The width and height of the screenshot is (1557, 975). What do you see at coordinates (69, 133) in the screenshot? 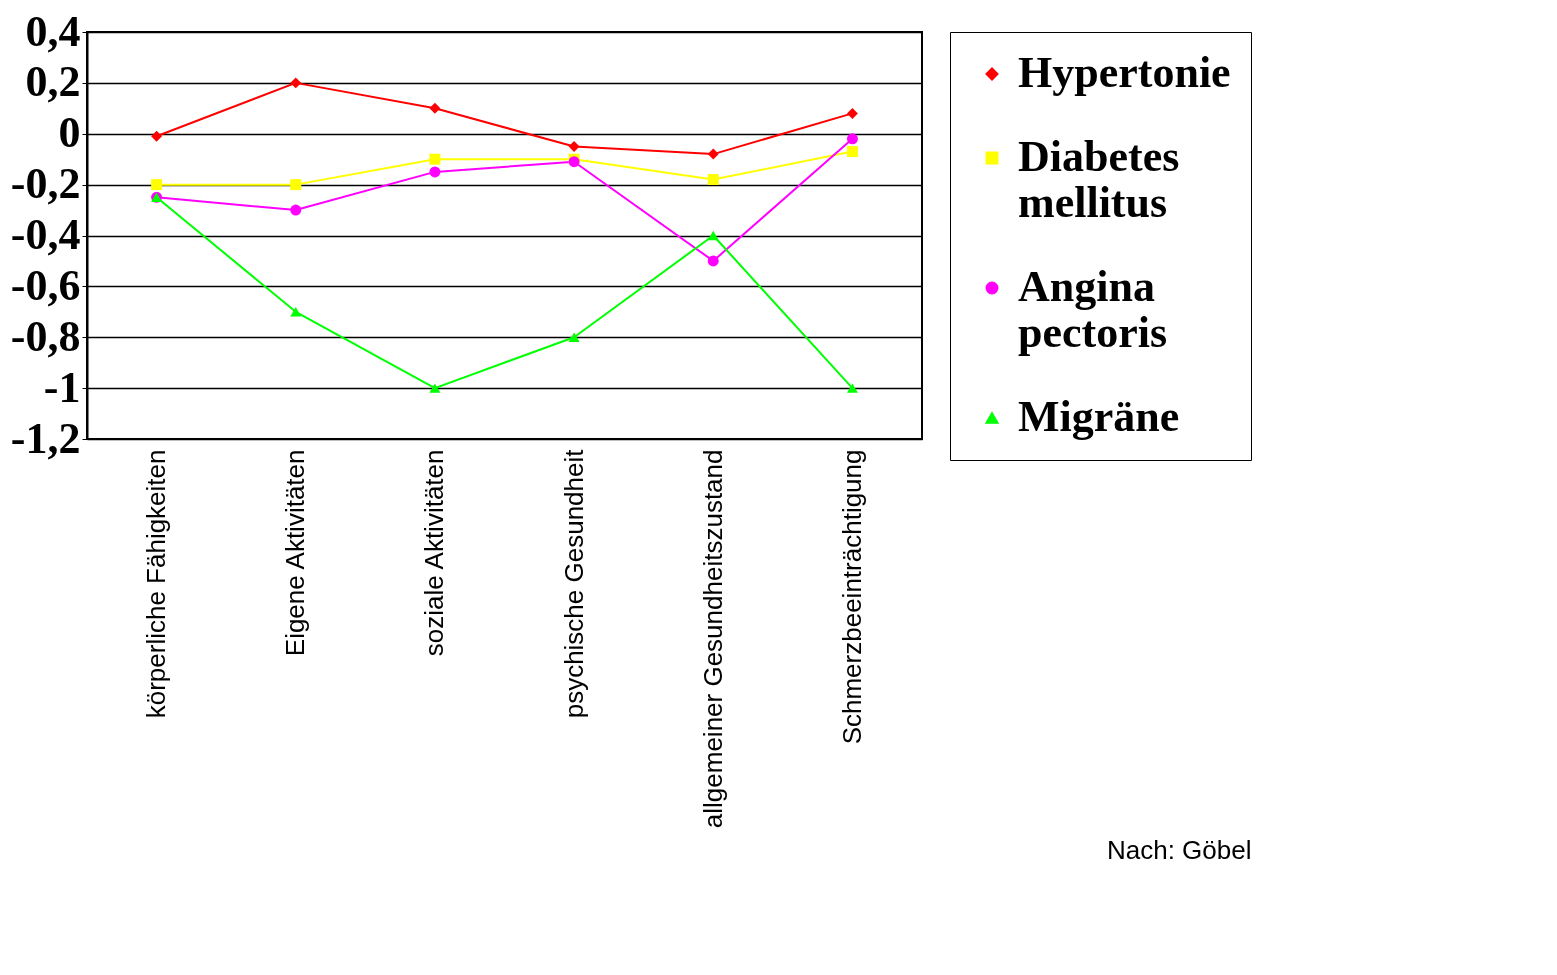
I see `y-tick-label: 0` at bounding box center [69, 133].